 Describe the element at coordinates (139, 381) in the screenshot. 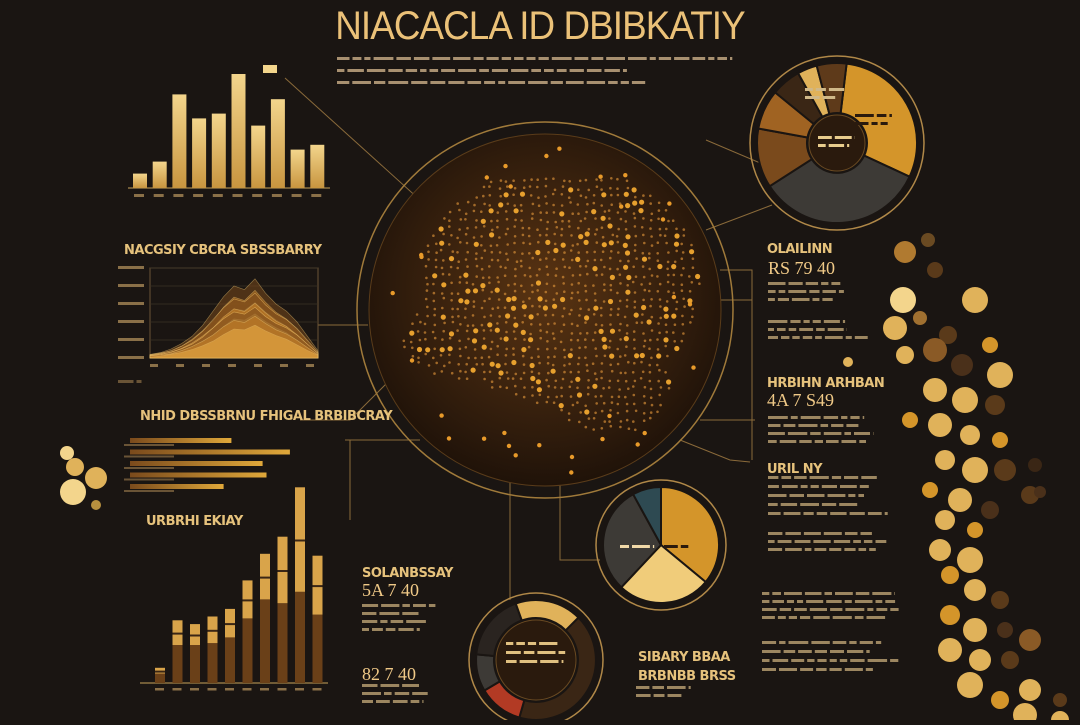

I see `area-xaxis-label-line` at that location.